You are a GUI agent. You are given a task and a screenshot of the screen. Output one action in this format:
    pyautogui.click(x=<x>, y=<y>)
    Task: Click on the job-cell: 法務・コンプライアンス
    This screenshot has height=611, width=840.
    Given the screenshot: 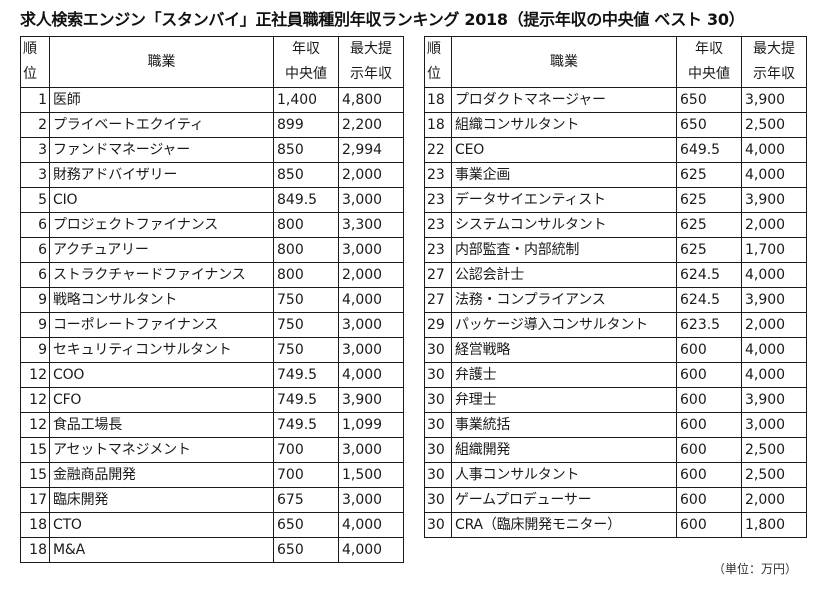 What is the action you would take?
    pyautogui.click(x=564, y=300)
    